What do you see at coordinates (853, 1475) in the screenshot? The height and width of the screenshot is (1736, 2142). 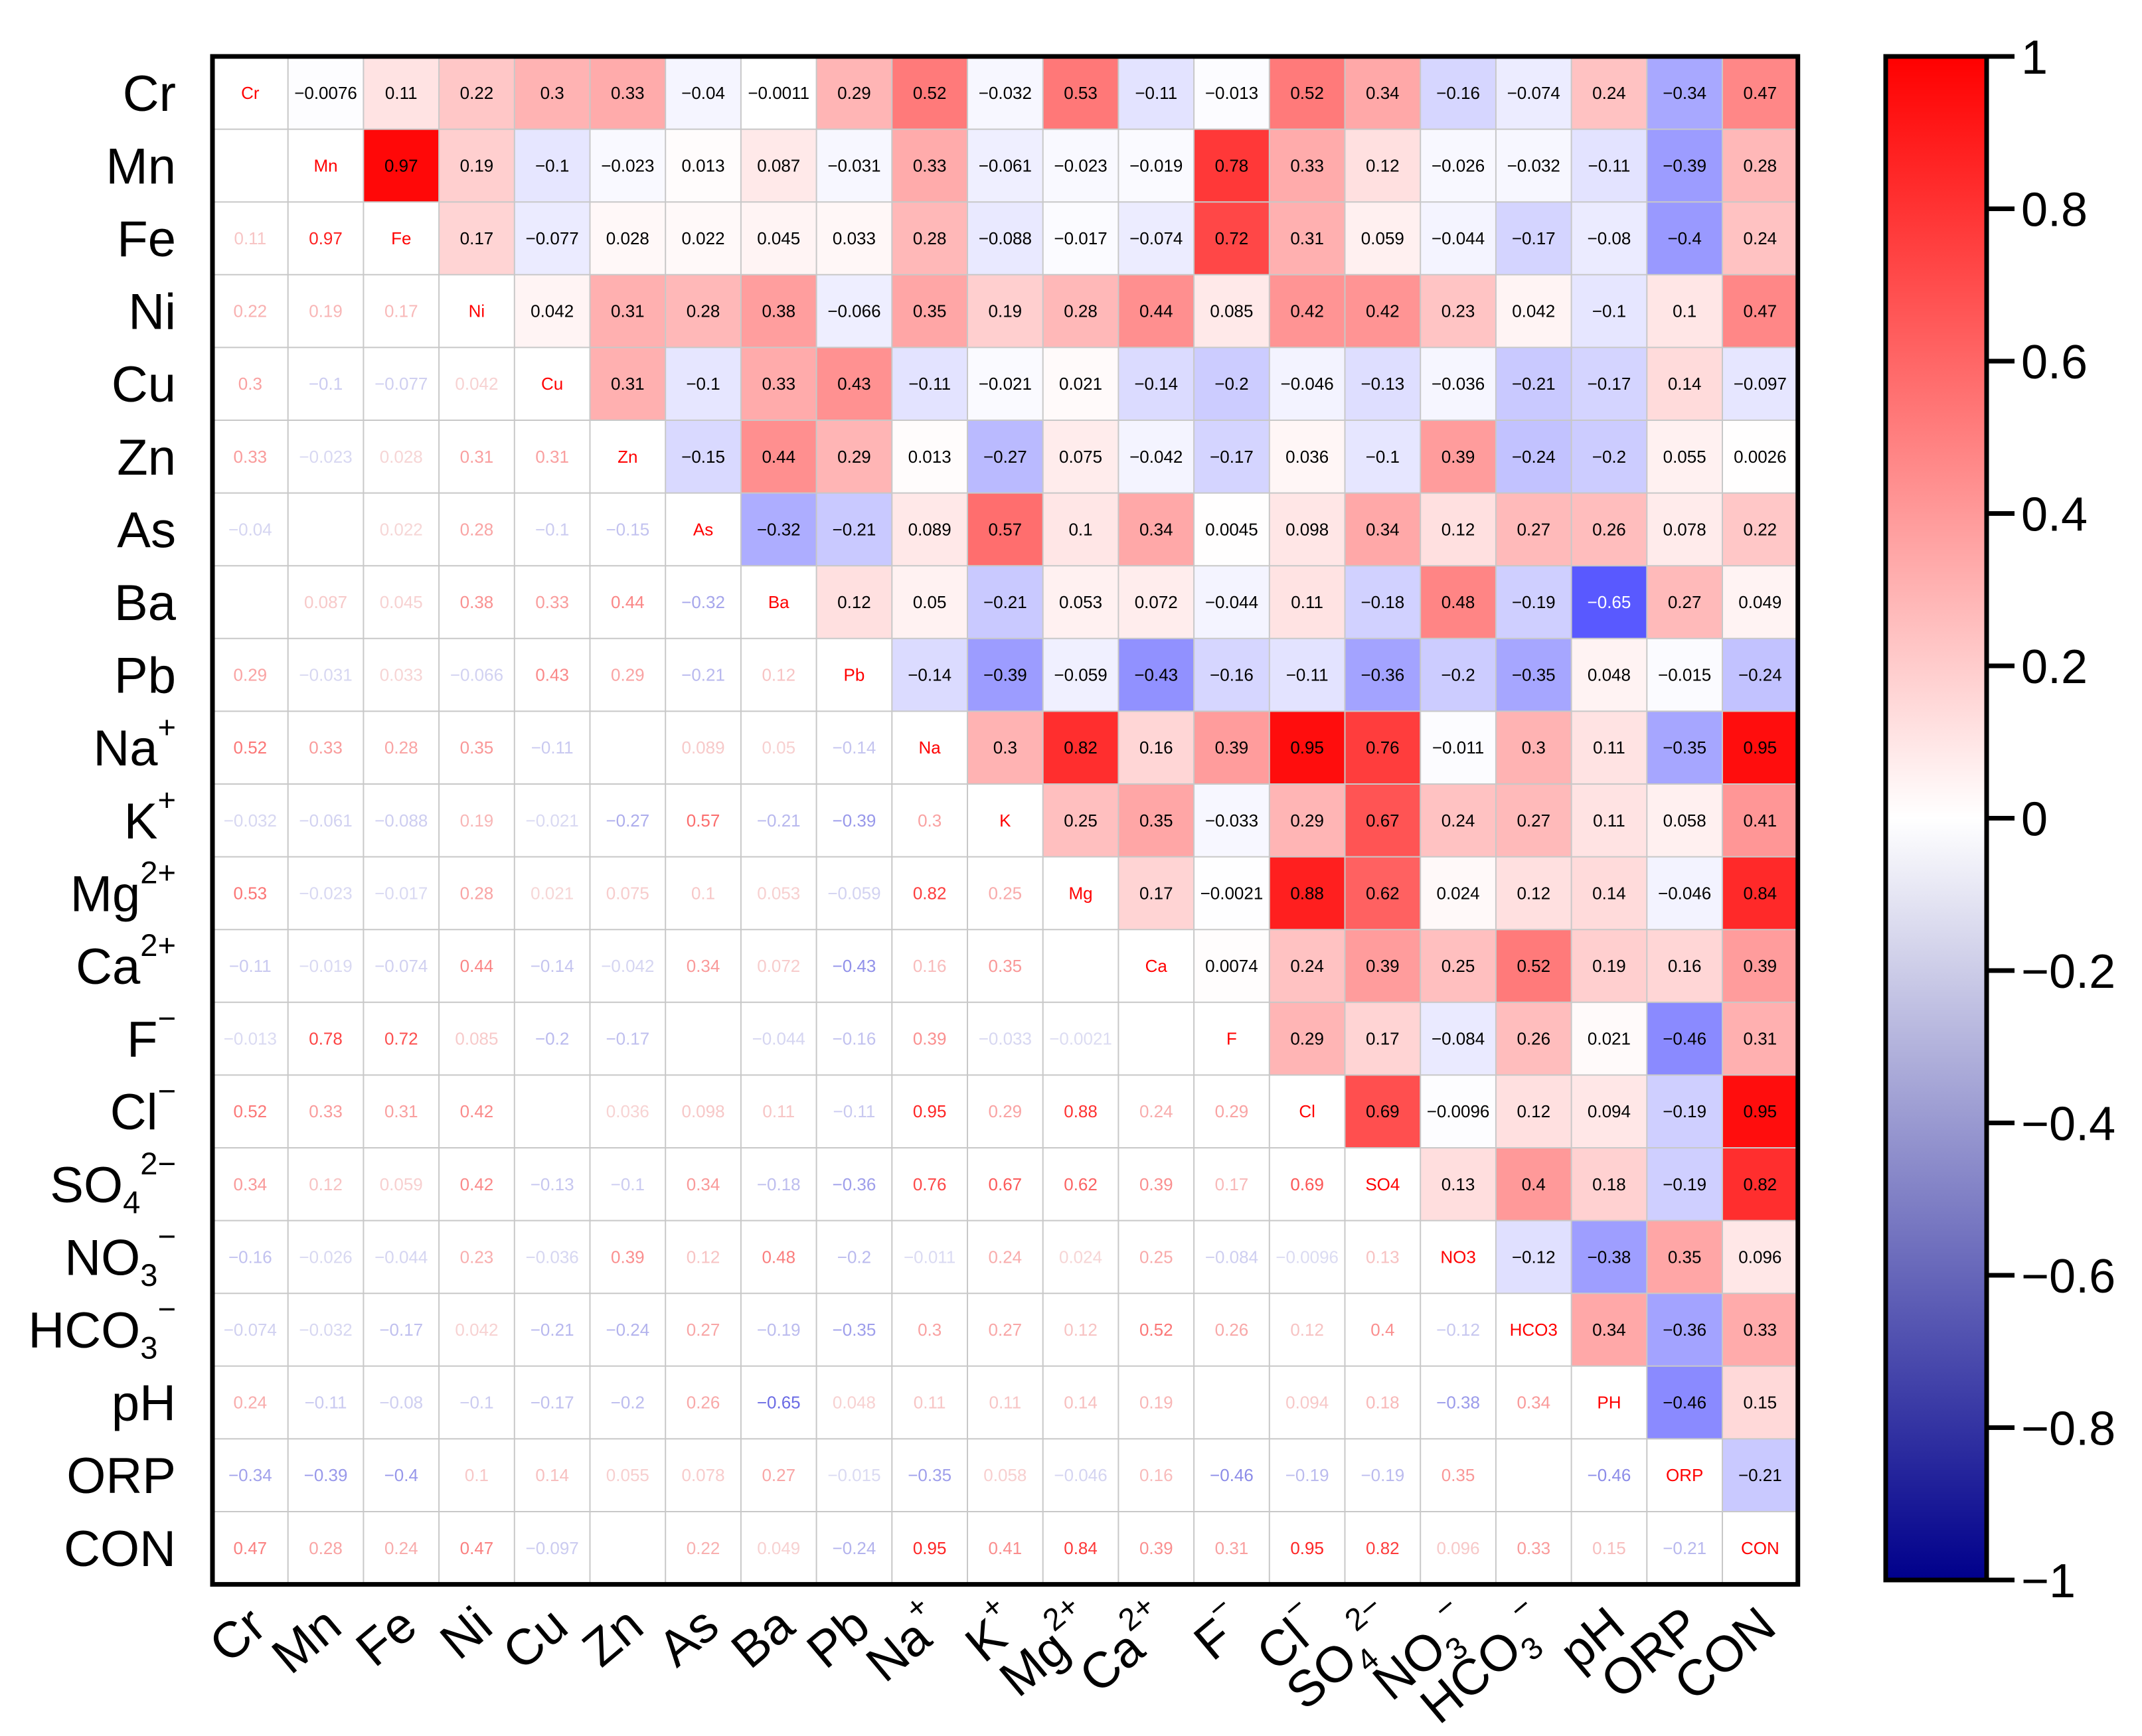 I see `lower-cell-value-19-8: −0.015` at bounding box center [853, 1475].